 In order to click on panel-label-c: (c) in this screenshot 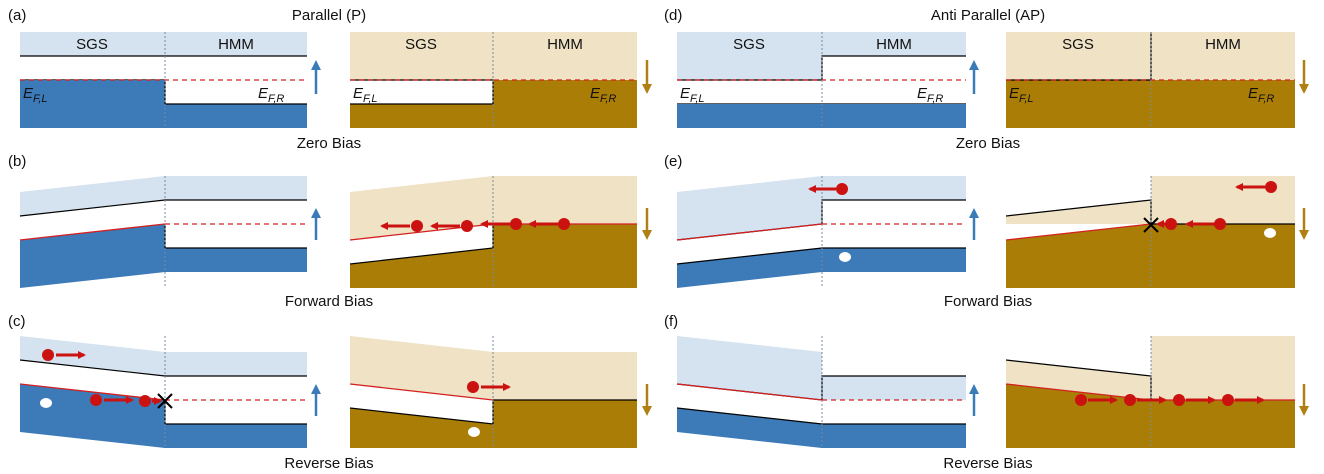, I will do `click(17, 321)`.